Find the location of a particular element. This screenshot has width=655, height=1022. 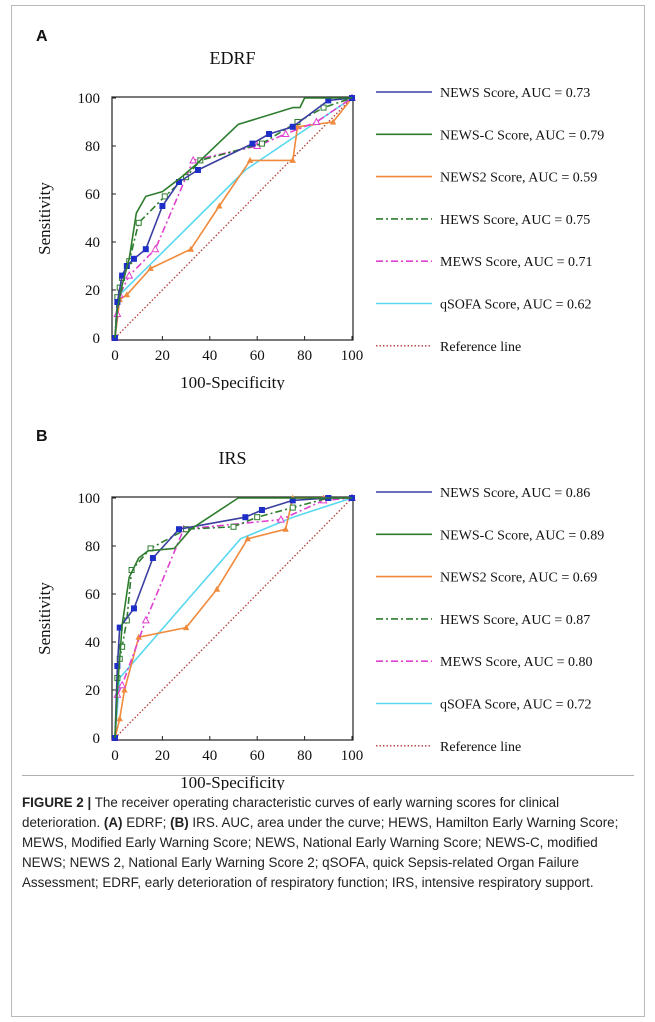

legend-label: qSOFA Score, AUC = 0.72 is located at coordinates (516, 705).